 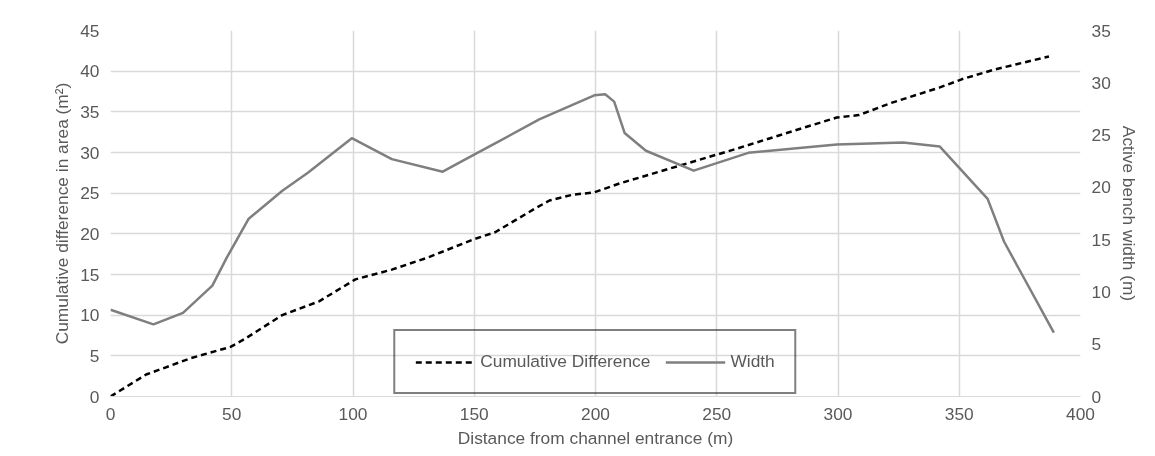 What do you see at coordinates (353, 413) in the screenshot?
I see `x-tick-label: 100` at bounding box center [353, 413].